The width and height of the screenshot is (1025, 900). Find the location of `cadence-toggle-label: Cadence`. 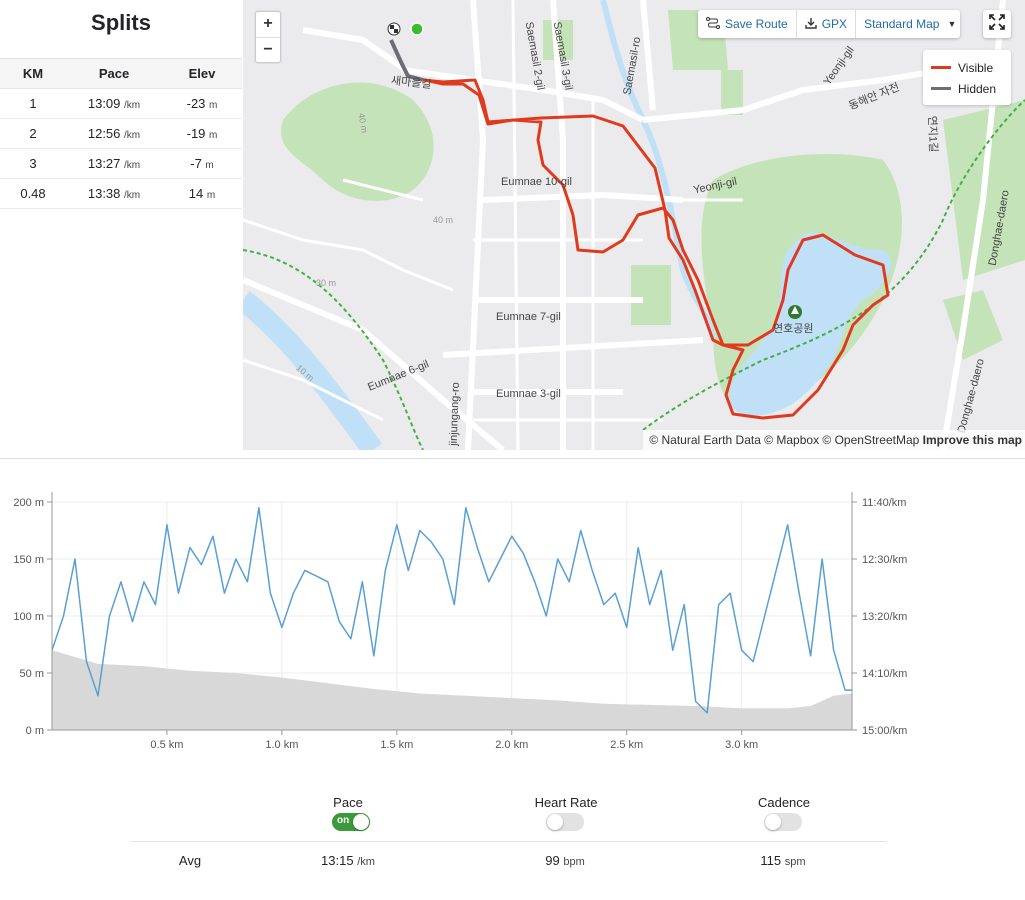

cadence-toggle-label: Cadence is located at coordinates (784, 802).